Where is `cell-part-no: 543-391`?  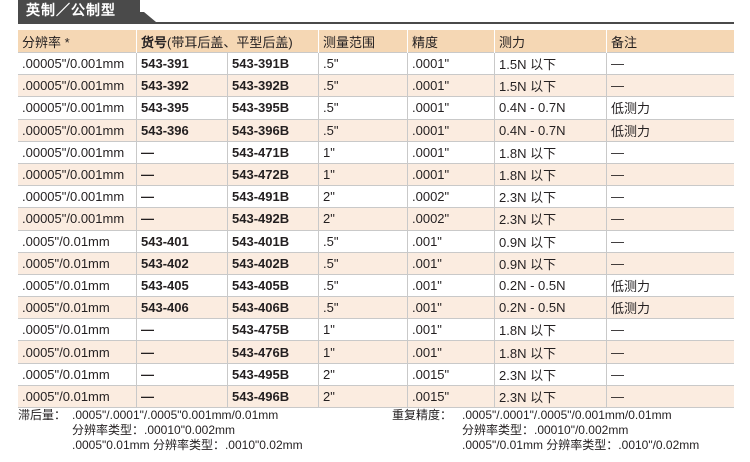
cell-part-no: 543-391 is located at coordinates (182, 63).